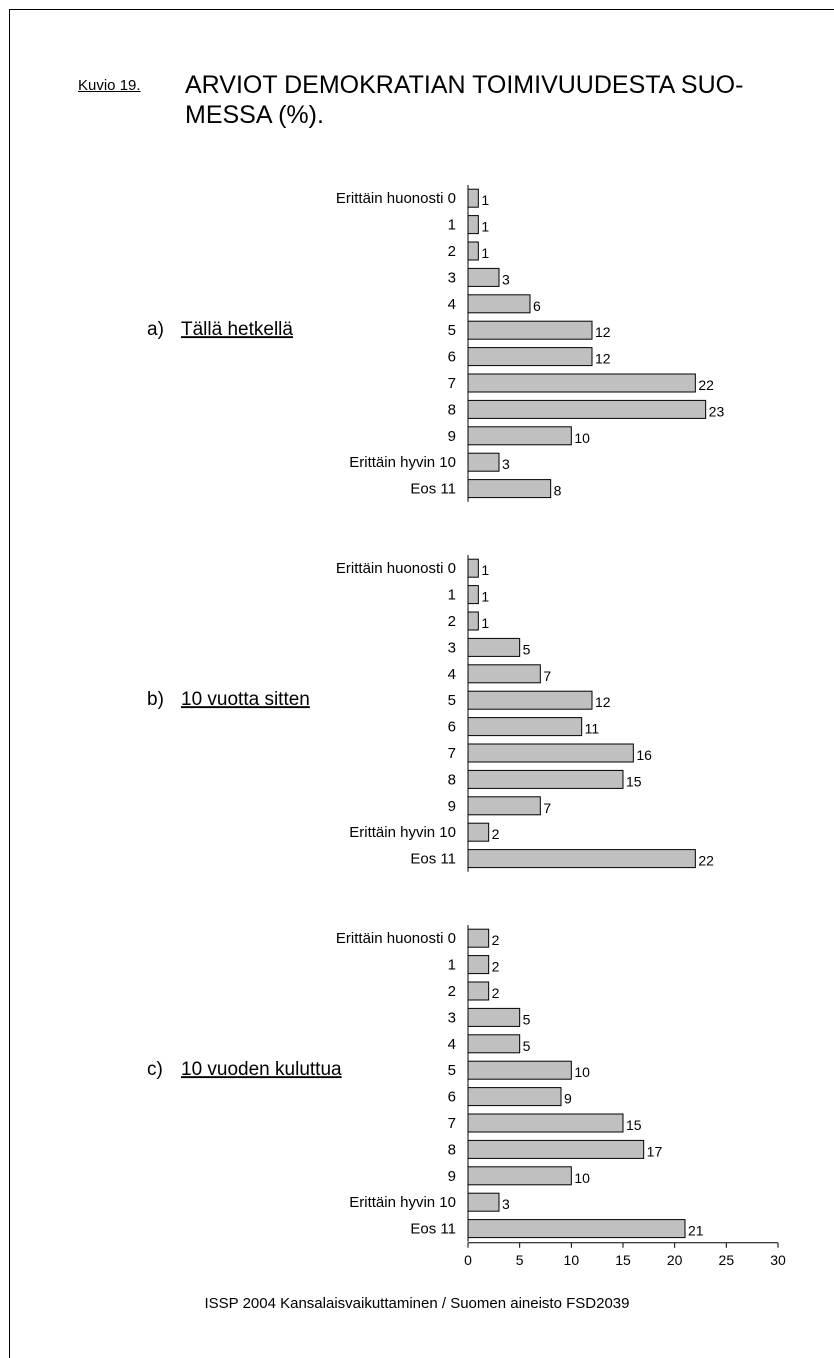 The height and width of the screenshot is (1358, 834). What do you see at coordinates (778, 1260) in the screenshot?
I see `x-tick-label: 30` at bounding box center [778, 1260].